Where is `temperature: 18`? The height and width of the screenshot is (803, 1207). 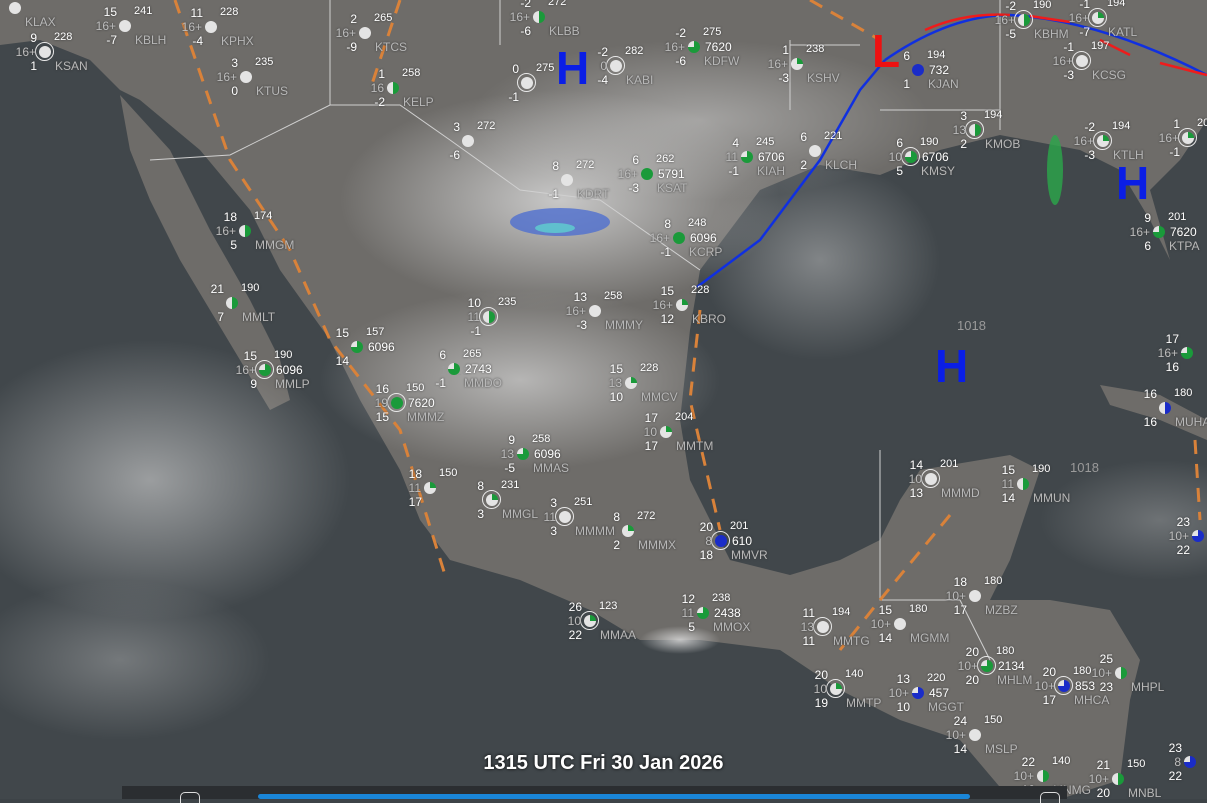
temperature: 18 is located at coordinates (230, 217).